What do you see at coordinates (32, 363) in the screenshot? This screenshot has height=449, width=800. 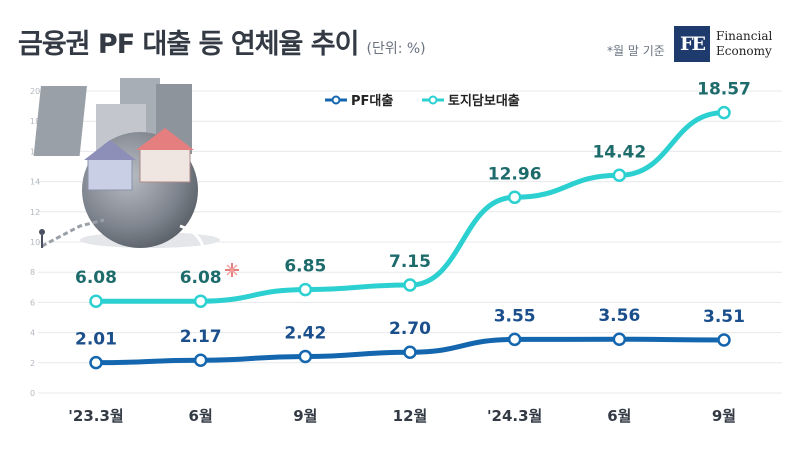 I see `y-tick-label: 2` at bounding box center [32, 363].